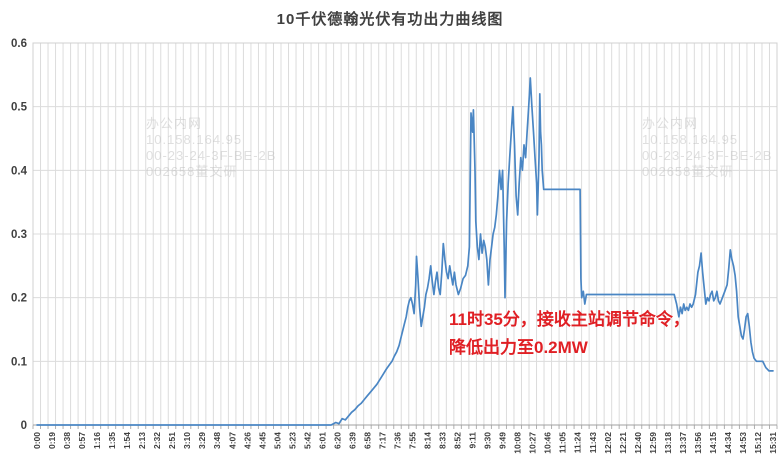  What do you see at coordinates (608, 443) in the screenshot?
I see `x-tick-label: 12:02` at bounding box center [608, 443].